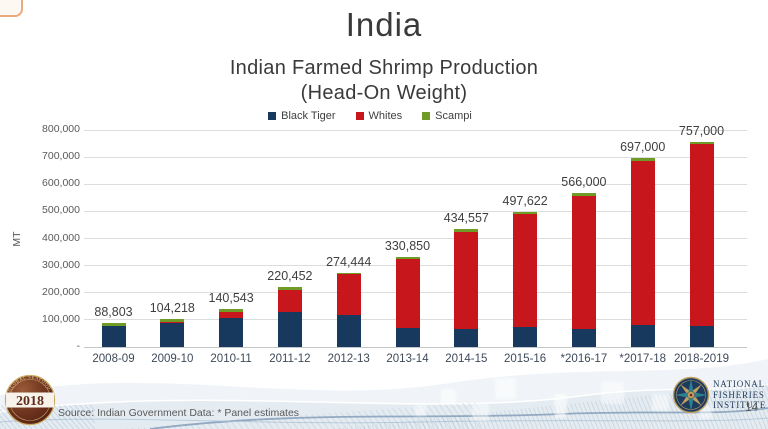 The image size is (768, 429). Describe the element at coordinates (61, 264) in the screenshot. I see `y-tick-label: 300,000` at that location.